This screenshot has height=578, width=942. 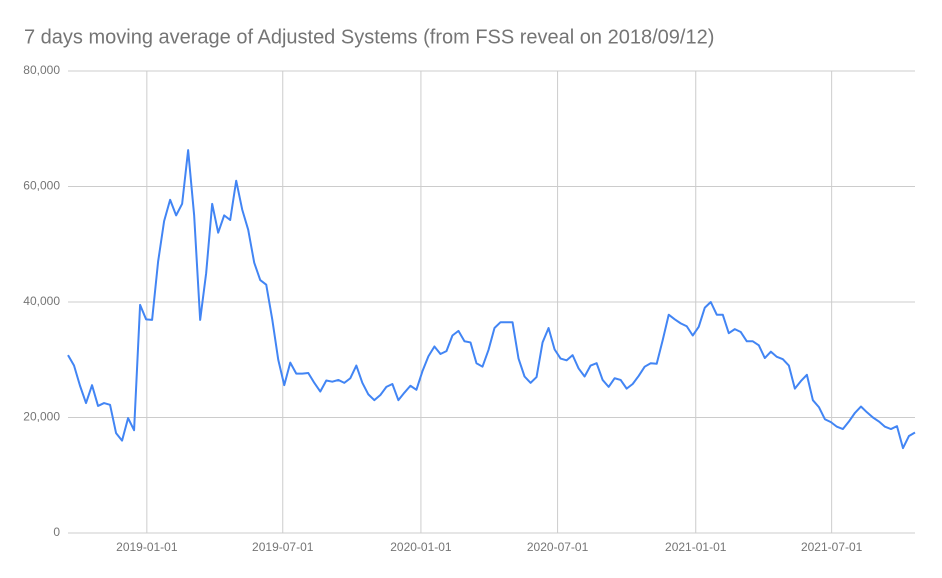 I want to click on y-tick-label: 40,000, so click(x=41, y=301).